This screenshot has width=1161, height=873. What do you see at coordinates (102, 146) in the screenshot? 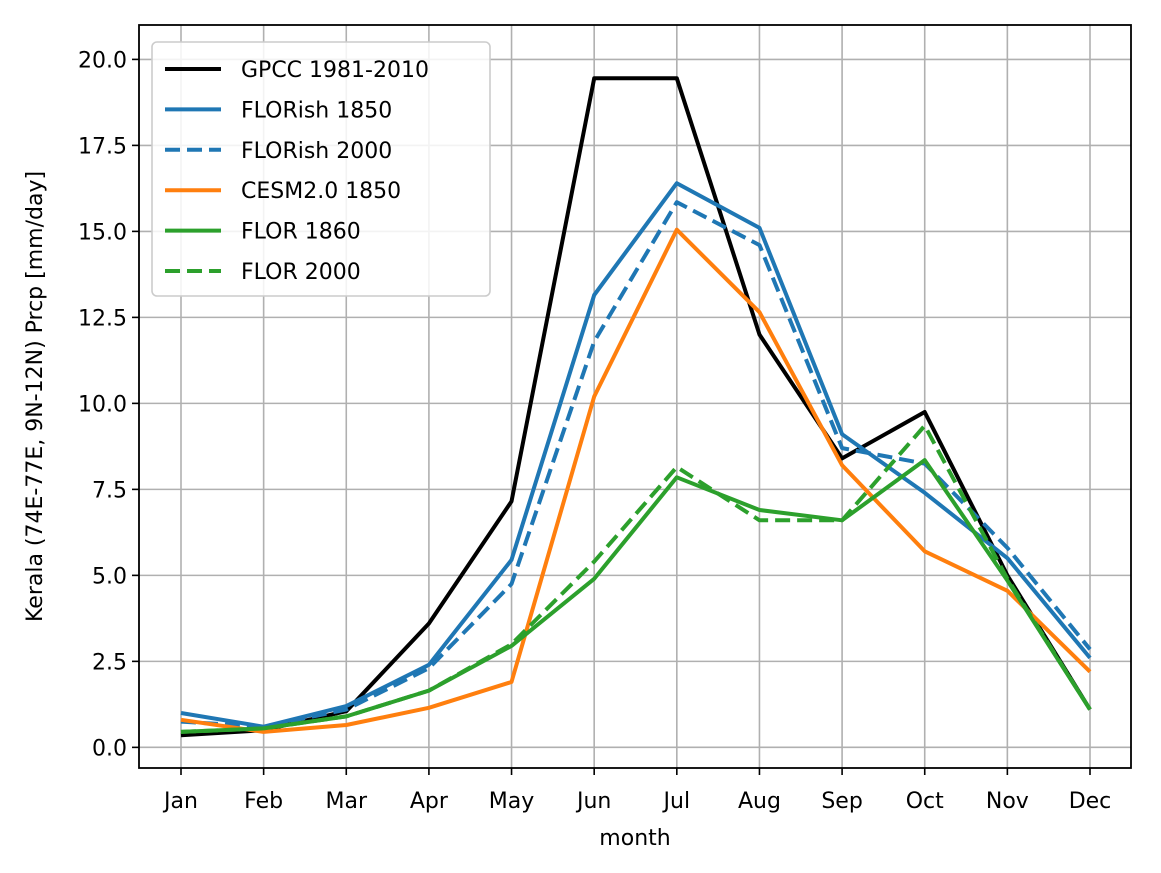
I see `y-tick-label: 17.5` at bounding box center [102, 146].